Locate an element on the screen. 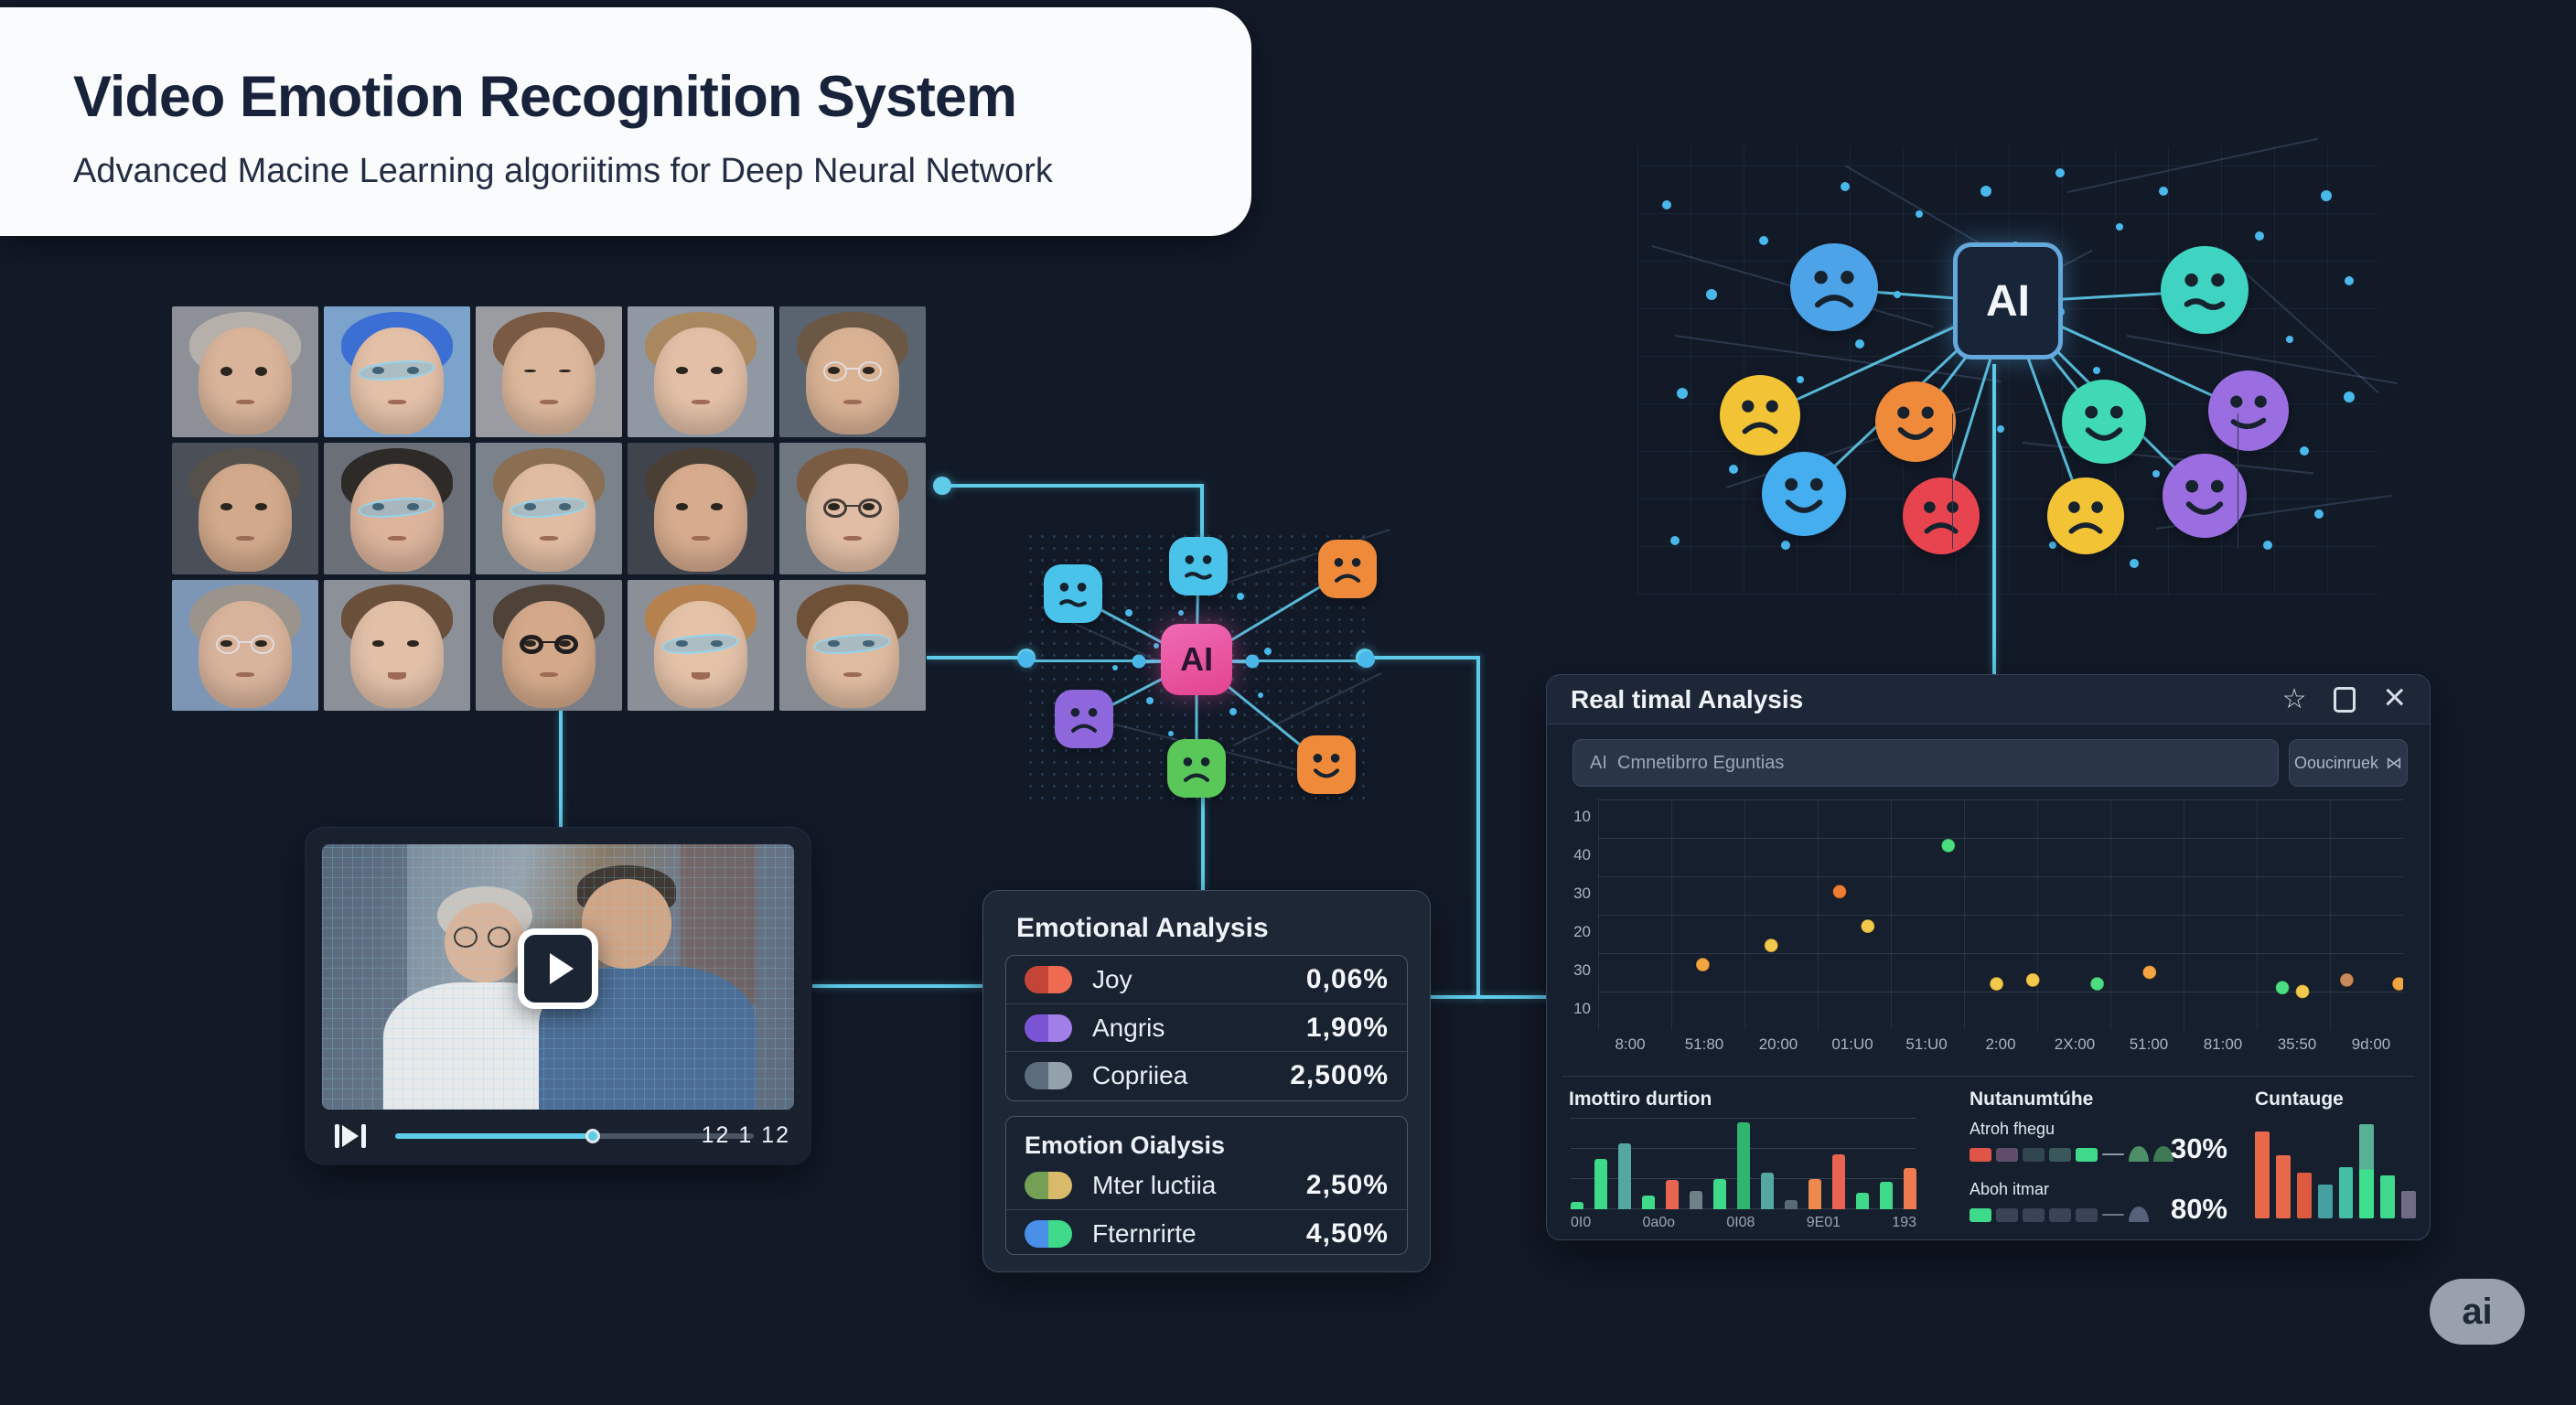  stat-chip-hump is located at coordinates (2139, 1214).